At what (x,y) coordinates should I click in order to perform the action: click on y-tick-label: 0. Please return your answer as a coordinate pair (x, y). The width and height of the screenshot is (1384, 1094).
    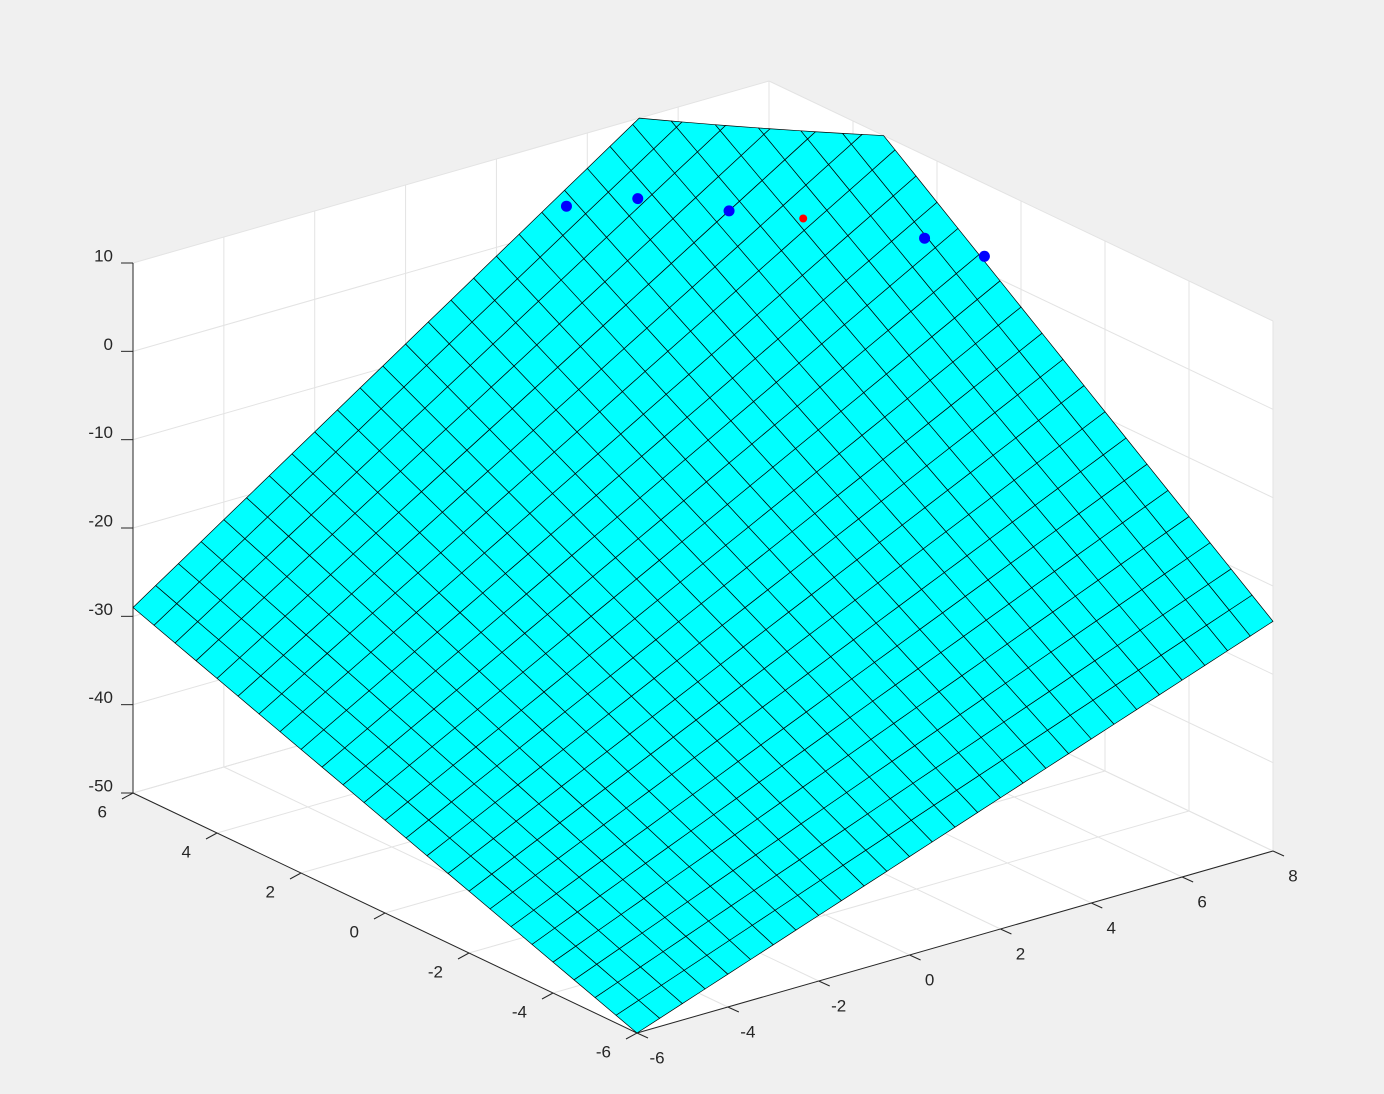
    Looking at the image, I should click on (354, 931).